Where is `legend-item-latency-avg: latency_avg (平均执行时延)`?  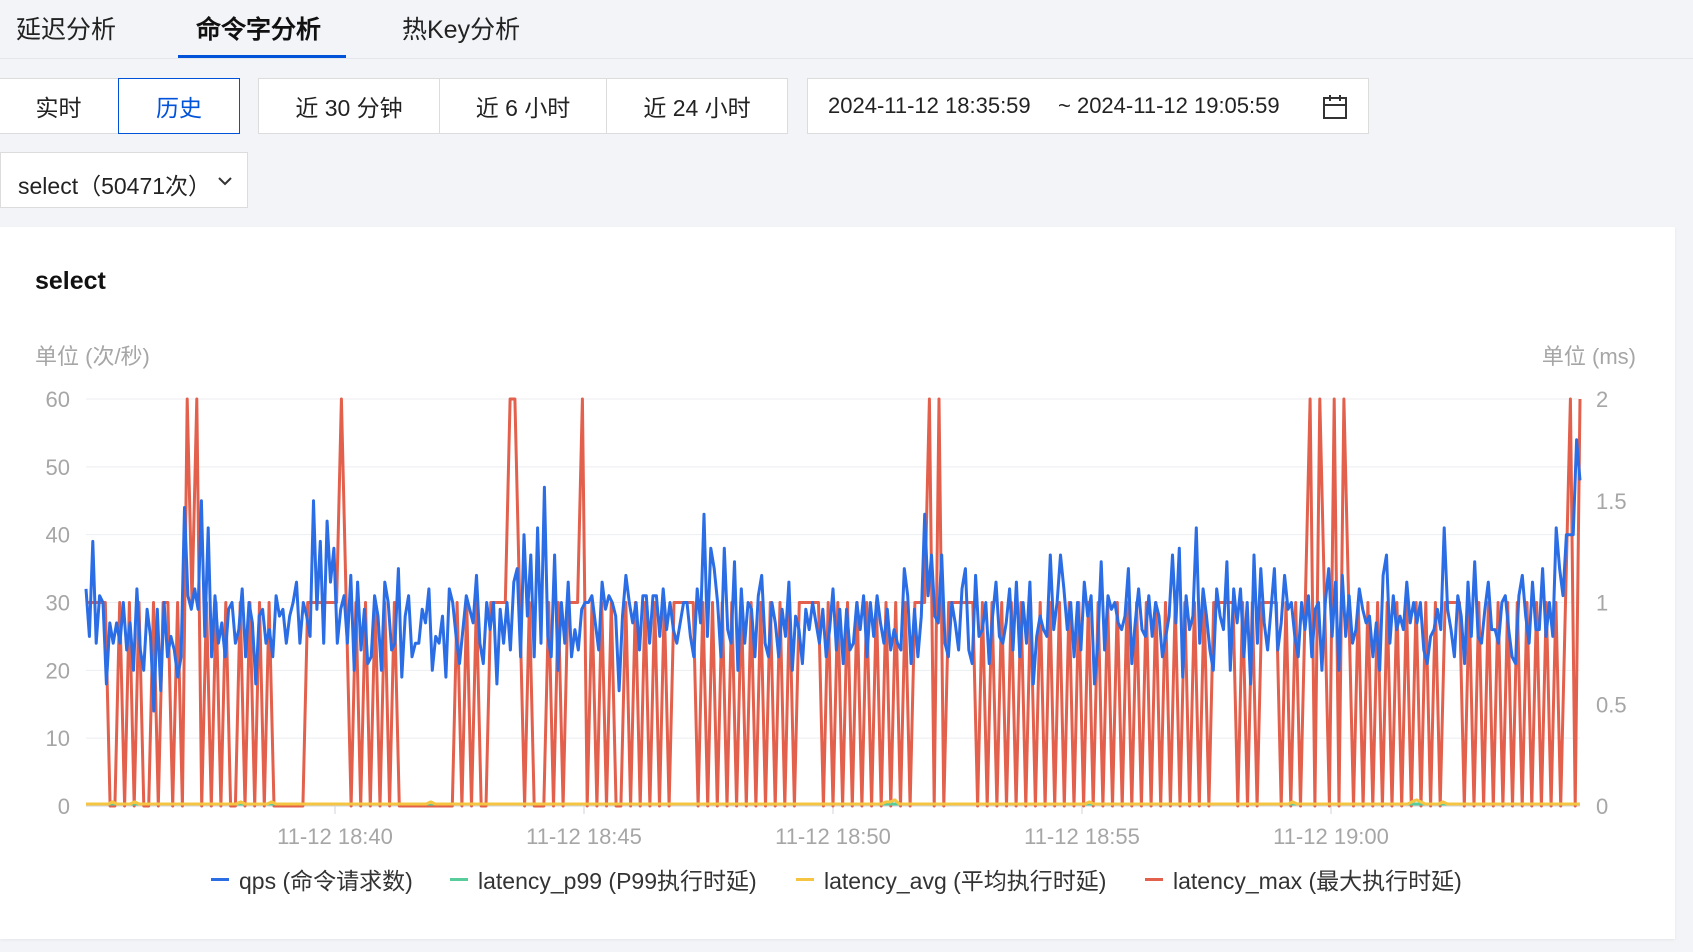
legend-item-latency-avg: latency_avg (平均执行时延) is located at coordinates (951, 879).